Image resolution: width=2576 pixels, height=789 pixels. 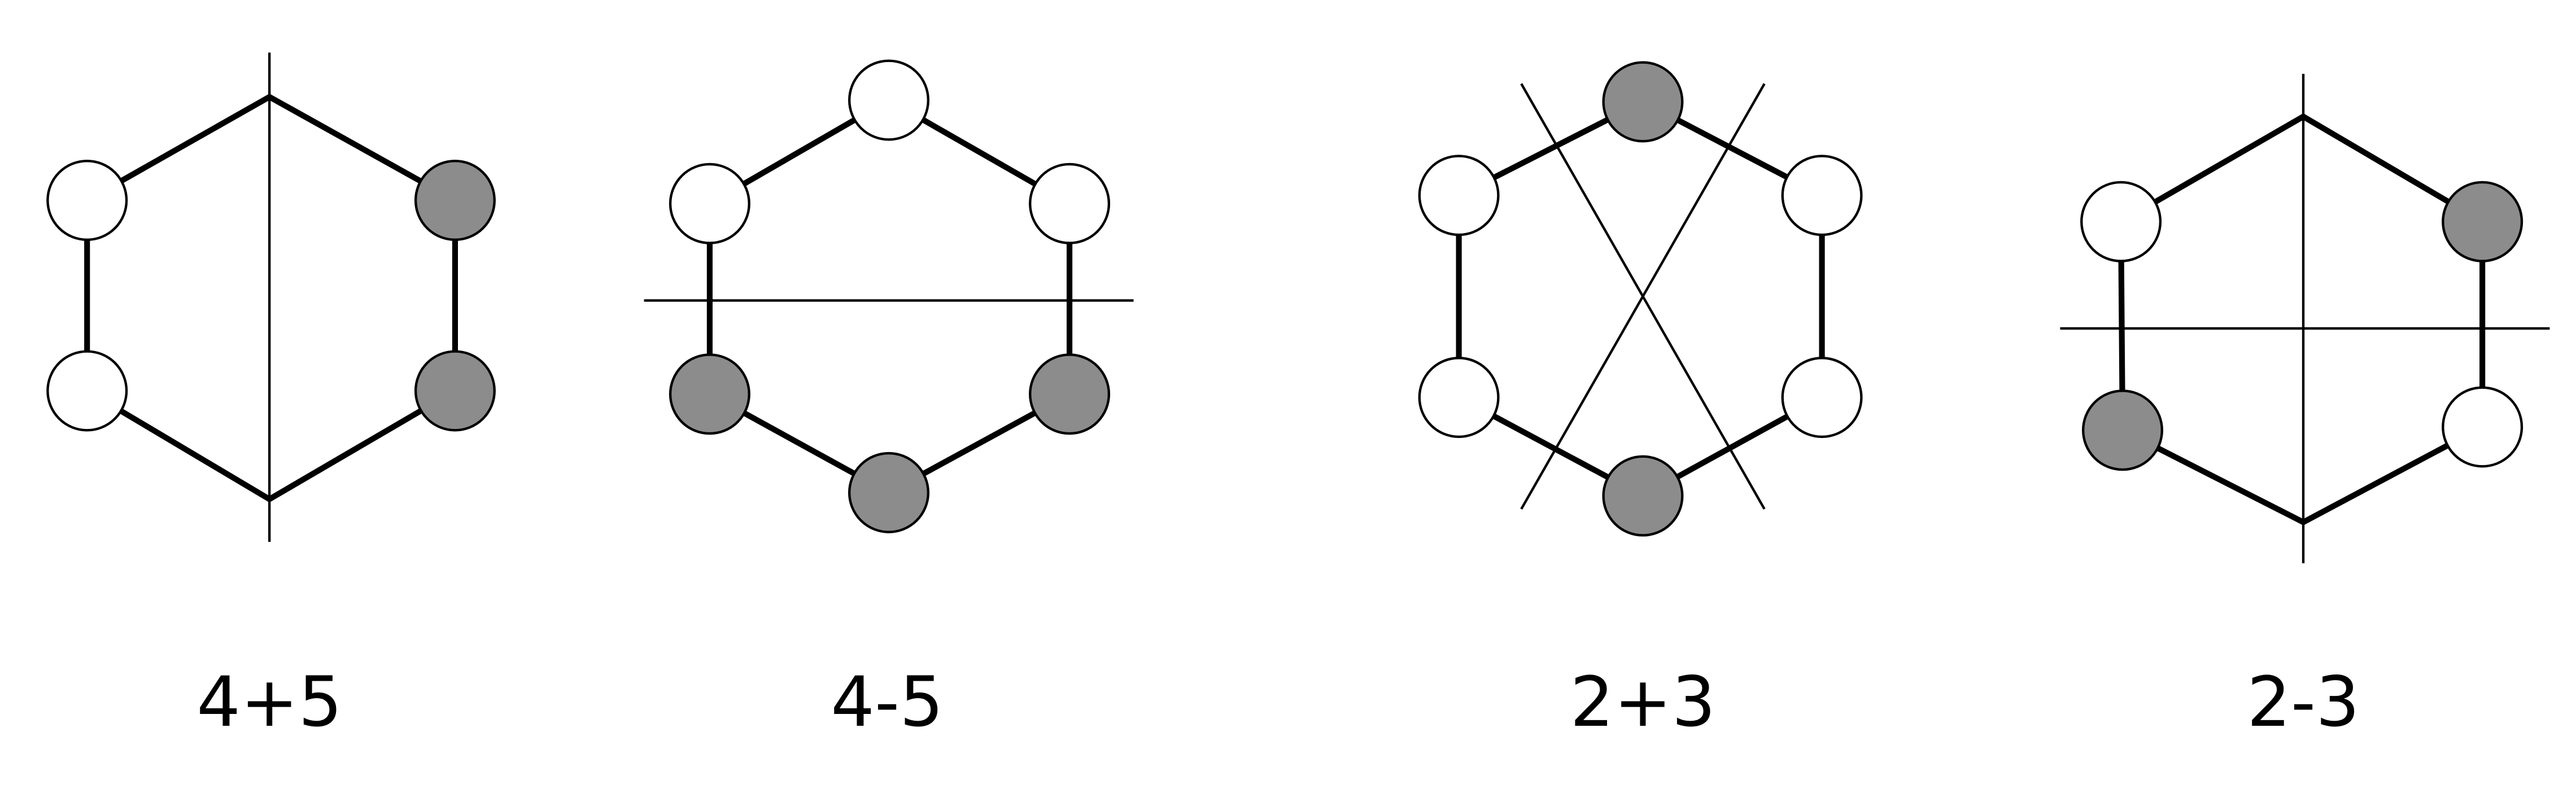 What do you see at coordinates (270, 702) in the screenshot?
I see `diagram-label: 4+5` at bounding box center [270, 702].